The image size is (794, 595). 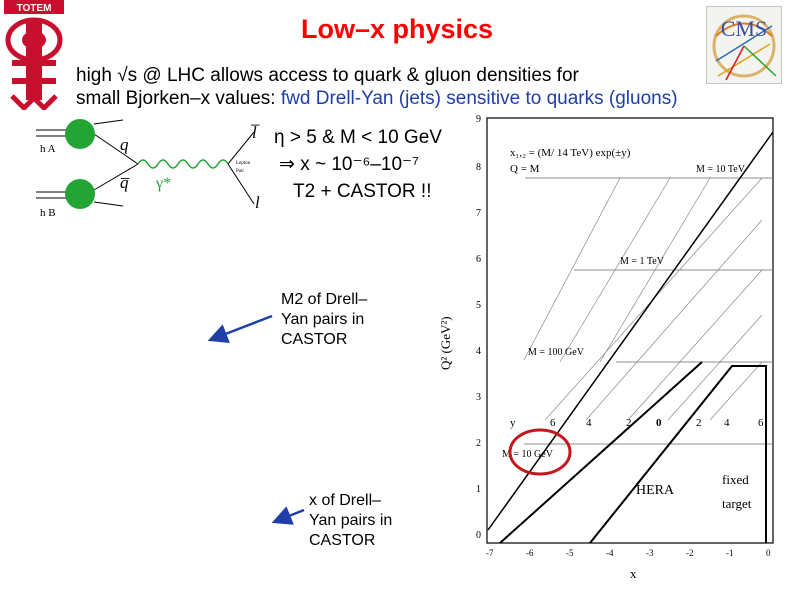 I want to click on label-m-100gev: M = 100 GeV, so click(x=556, y=352).